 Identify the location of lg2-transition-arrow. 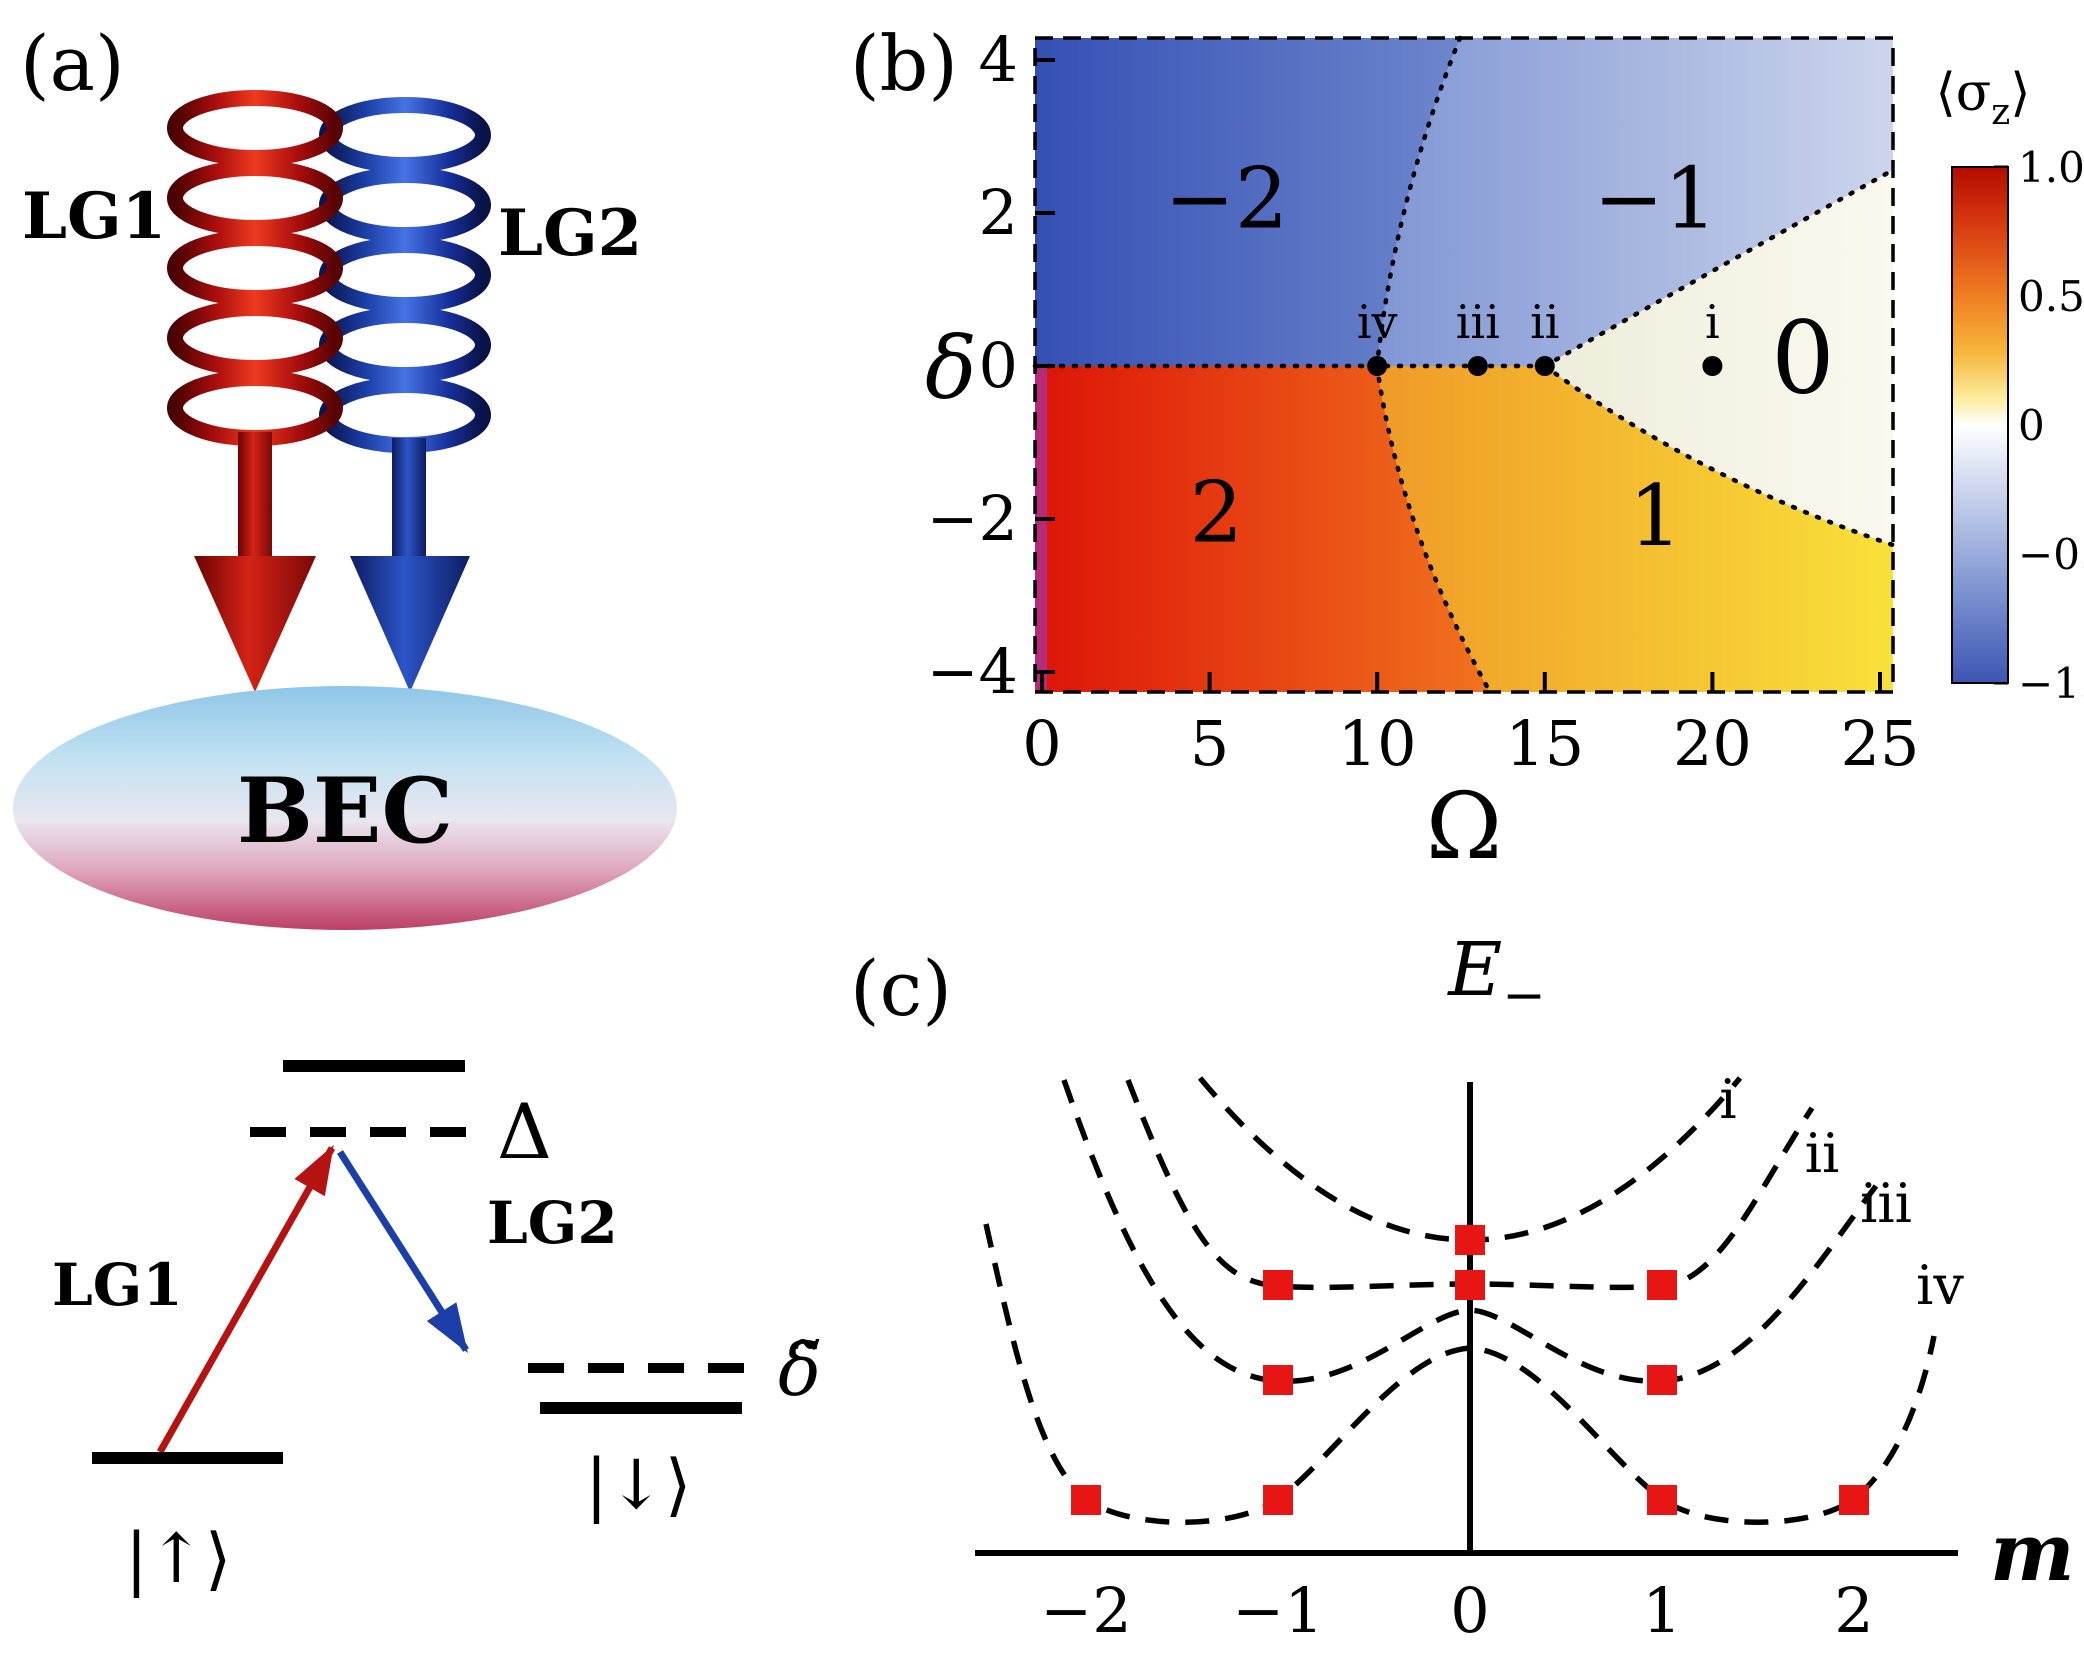
(403, 1251).